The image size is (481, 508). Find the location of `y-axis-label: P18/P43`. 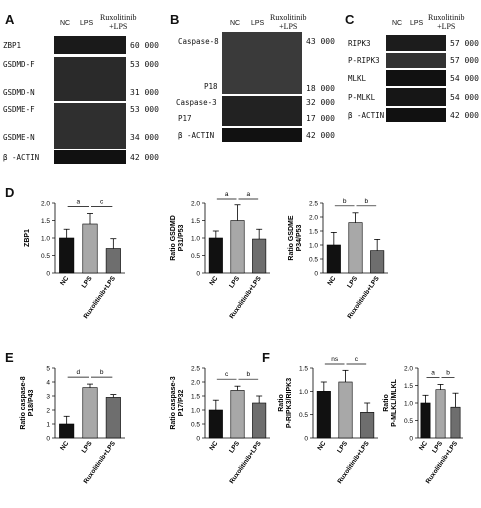

y-axis-label: P18/P43 is located at coordinates (31, 402).